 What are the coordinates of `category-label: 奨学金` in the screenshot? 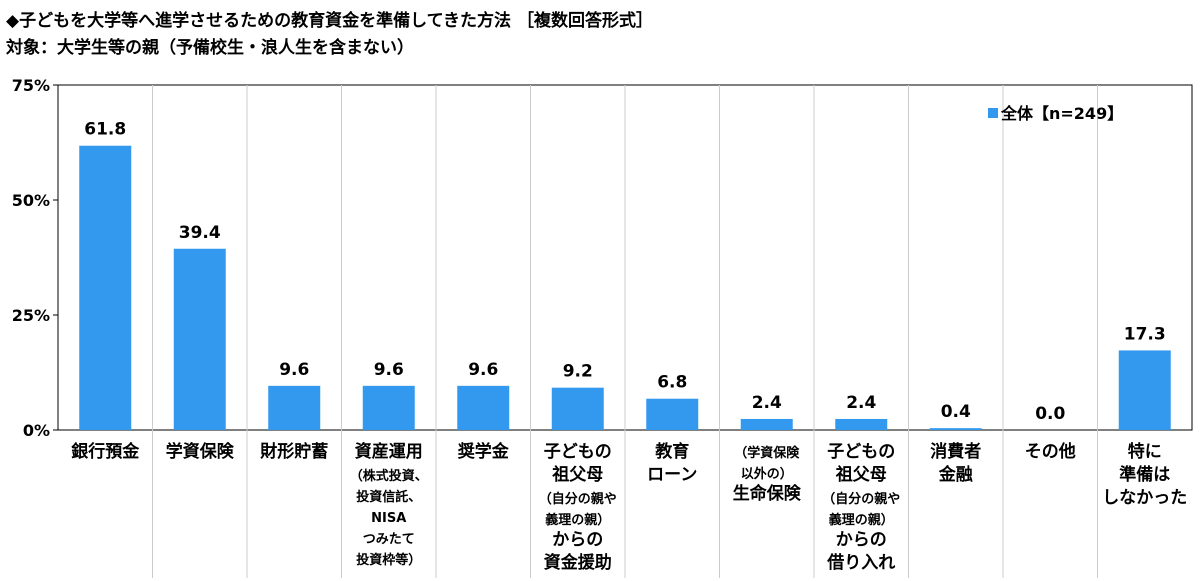 It's located at (483, 451).